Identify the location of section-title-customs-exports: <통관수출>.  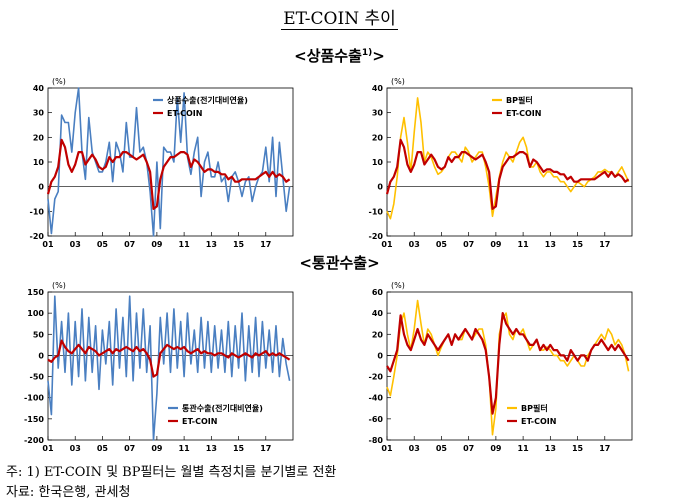
(339, 263).